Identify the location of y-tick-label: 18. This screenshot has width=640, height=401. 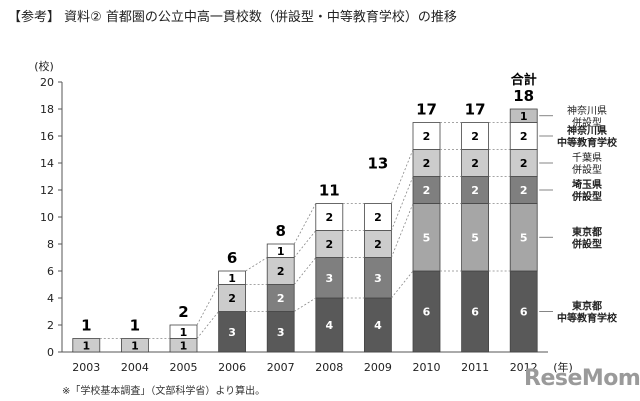
(47, 109).